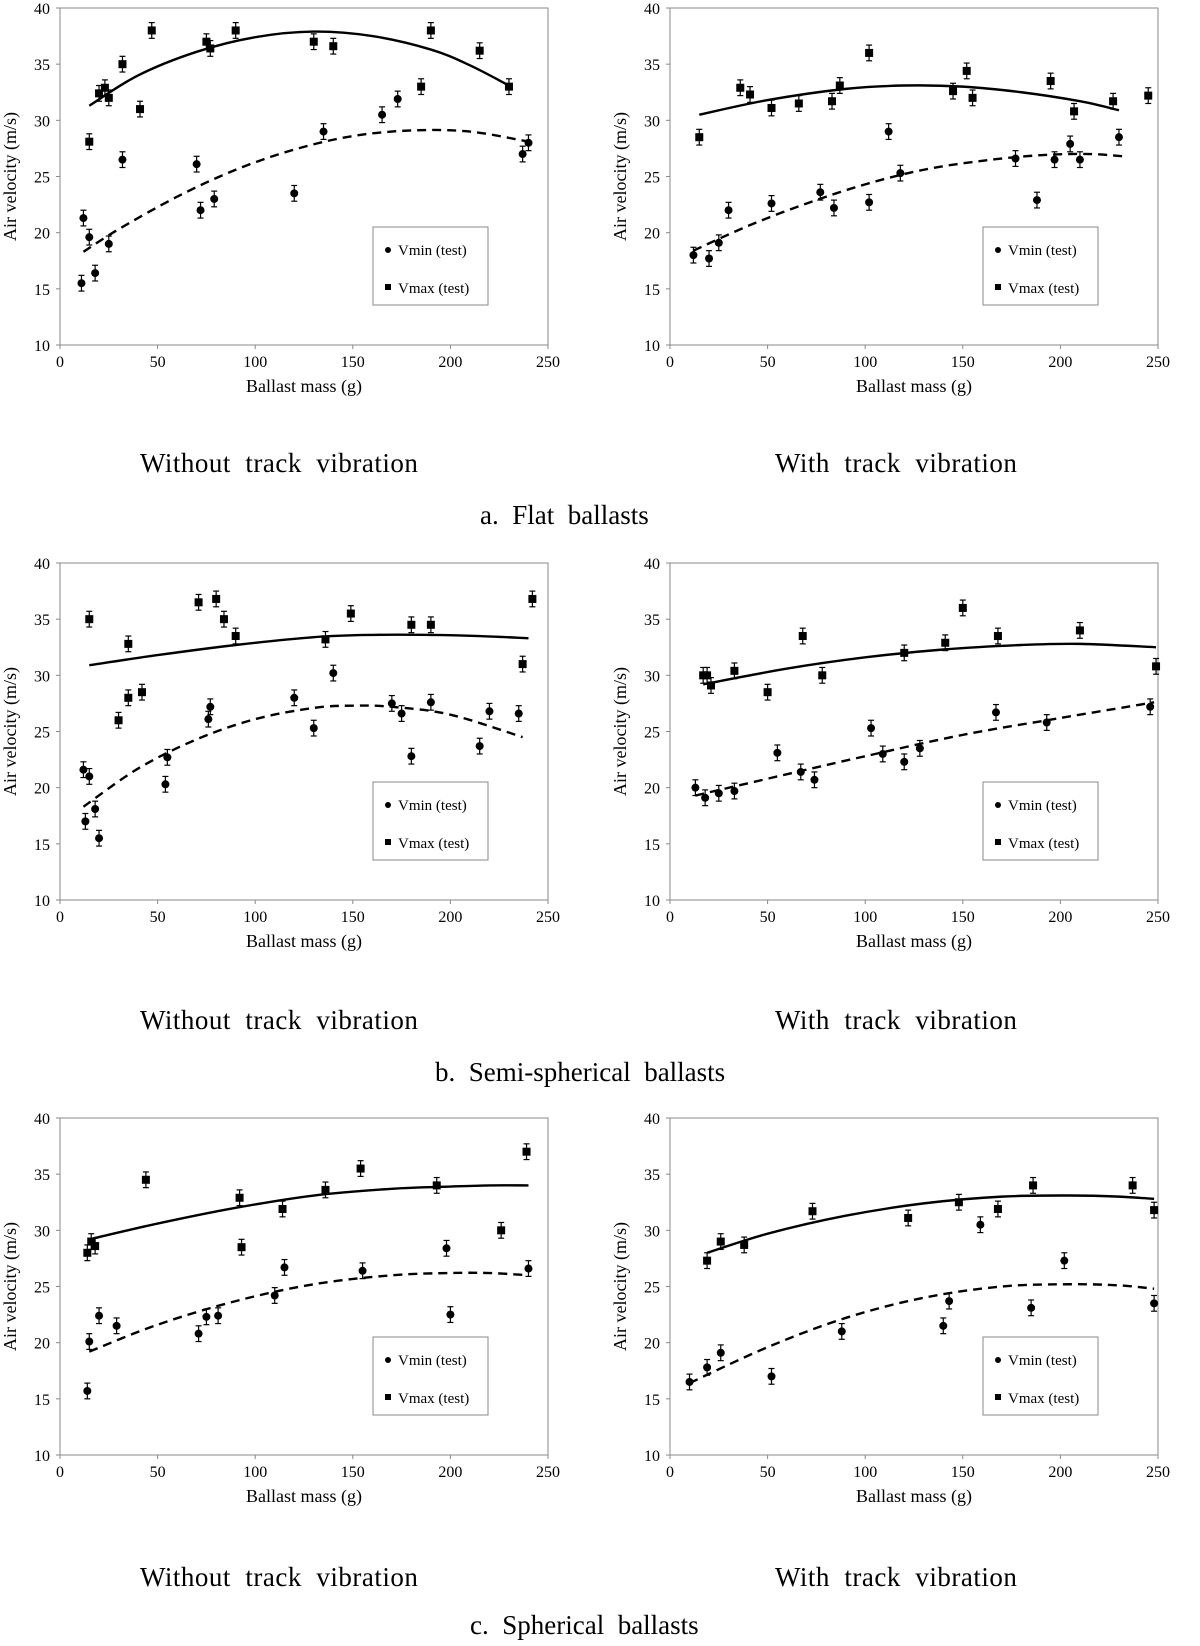 The image size is (1200, 1646). I want to click on legend-vmin-marker, so click(998, 250).